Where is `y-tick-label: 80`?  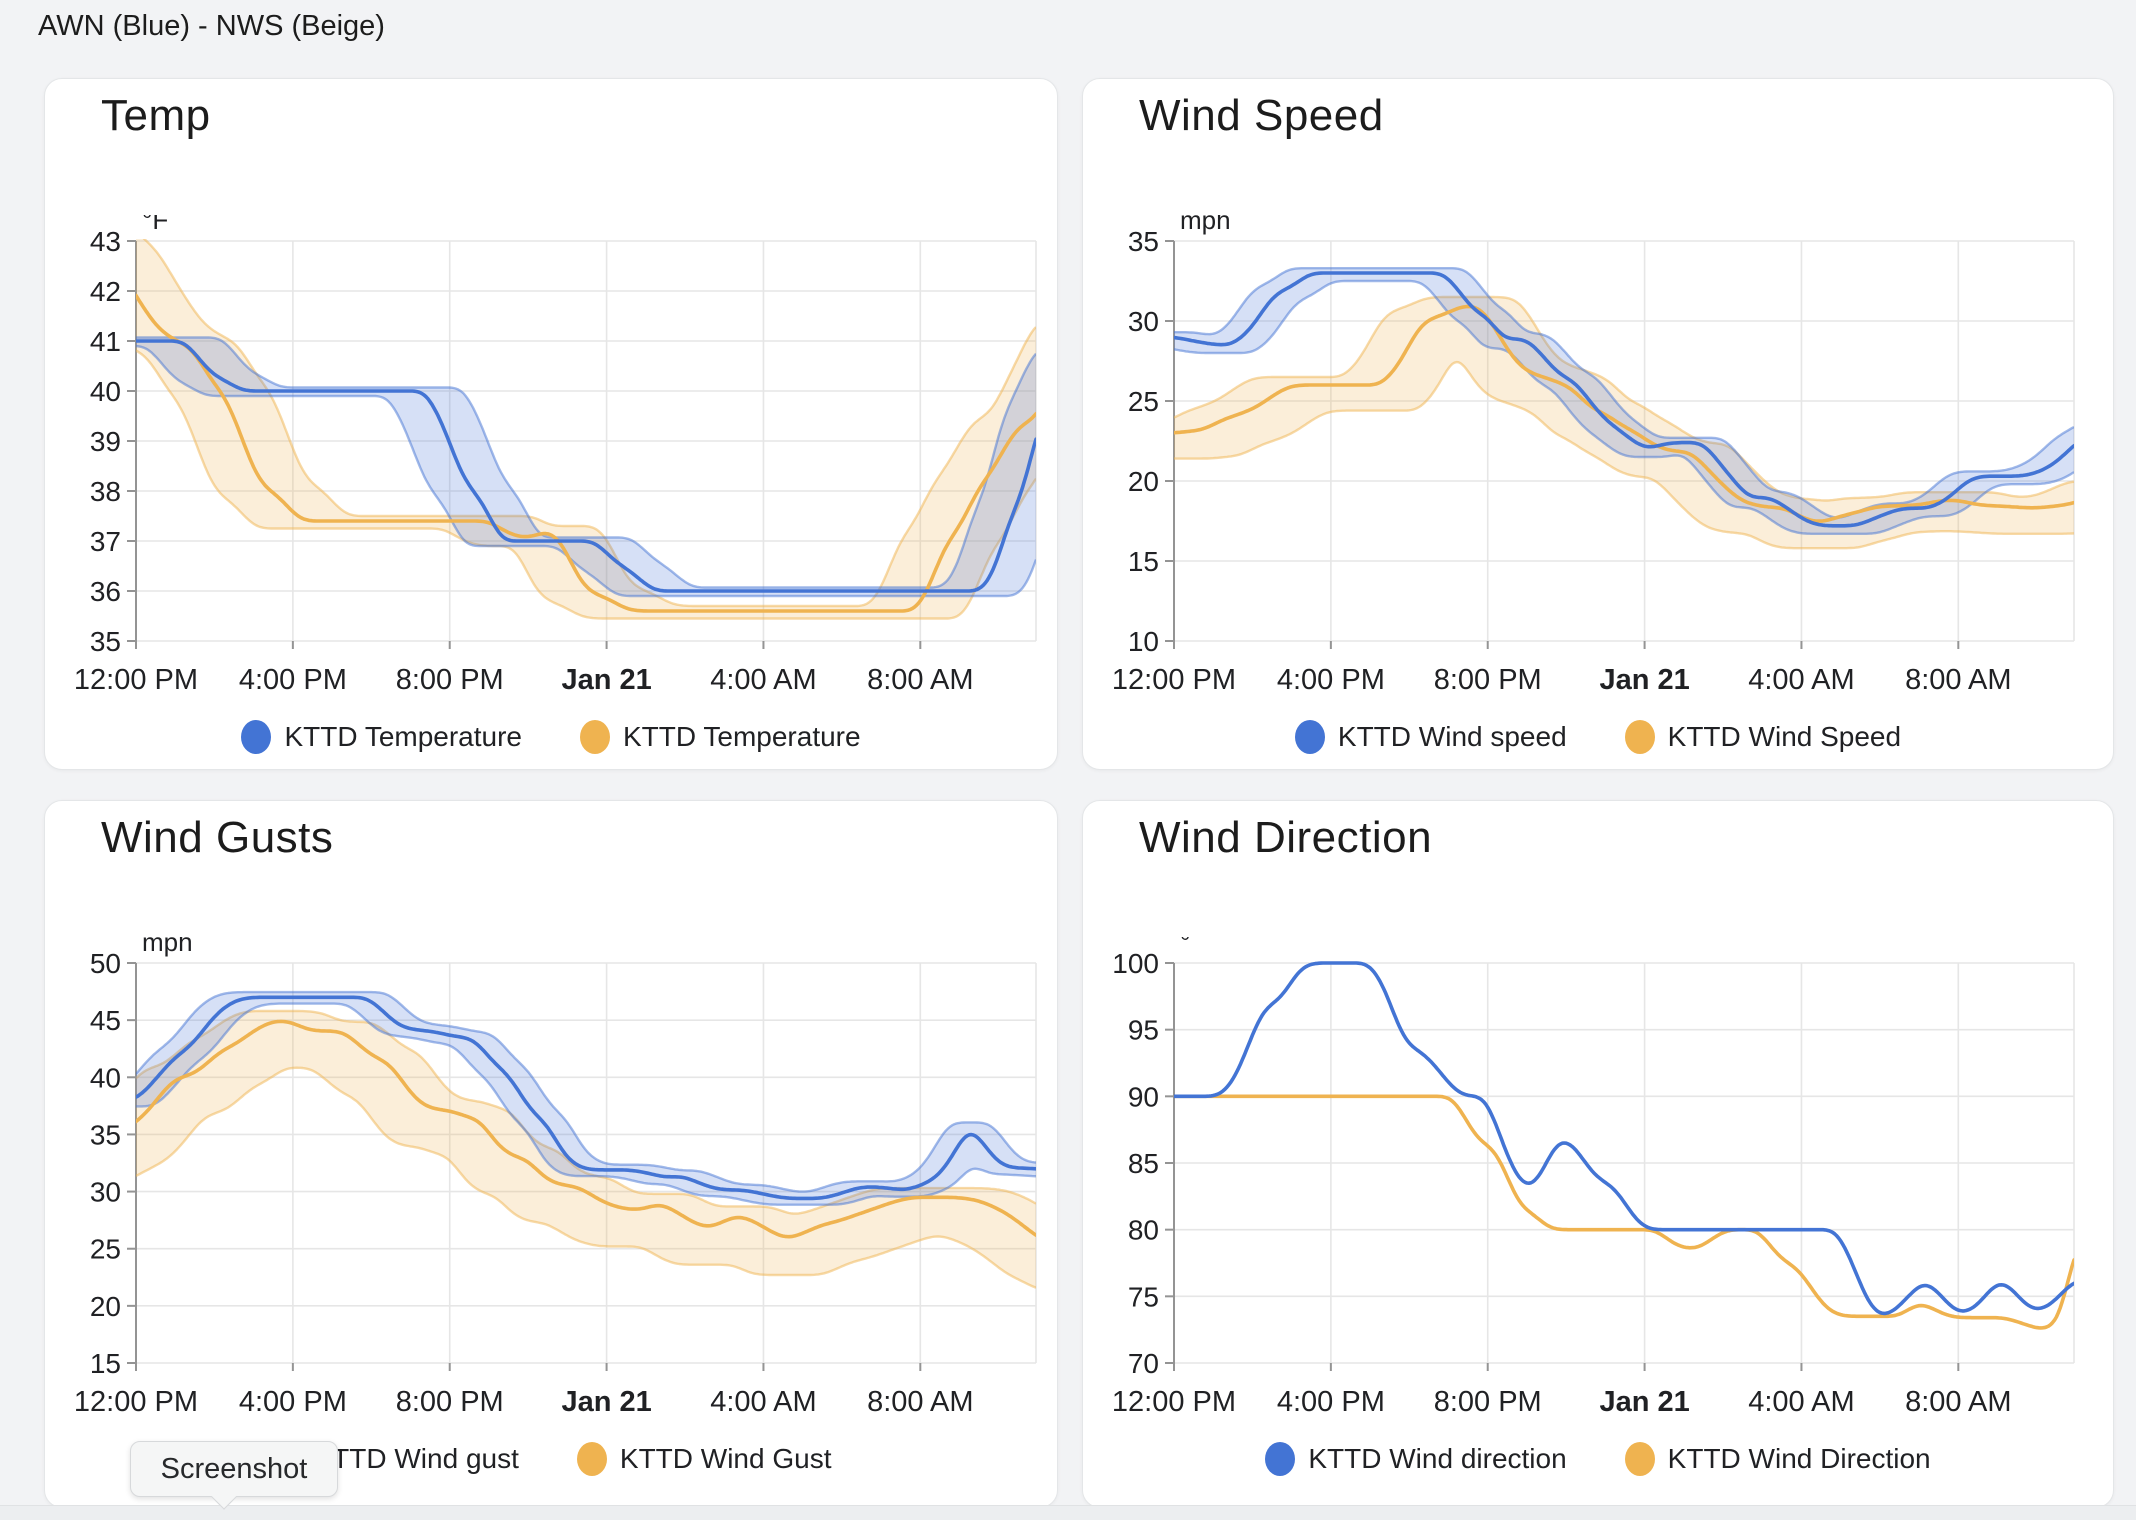
y-tick-label: 80 is located at coordinates (1143, 1230).